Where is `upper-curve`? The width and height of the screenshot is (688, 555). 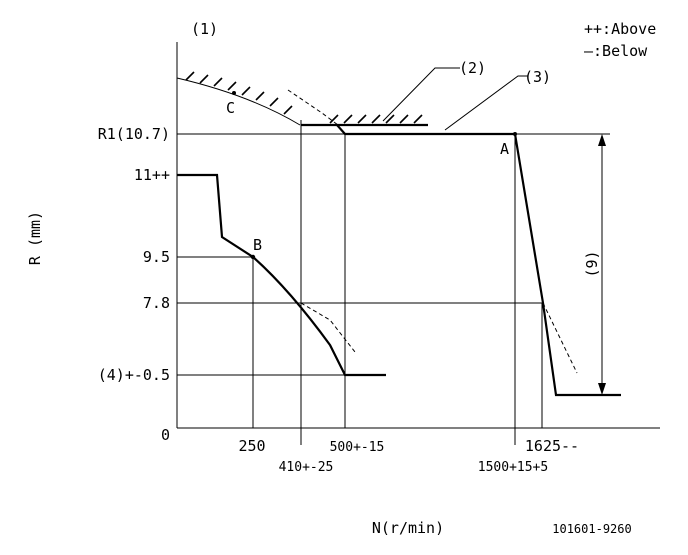
upper-curve is located at coordinates (238, 101).